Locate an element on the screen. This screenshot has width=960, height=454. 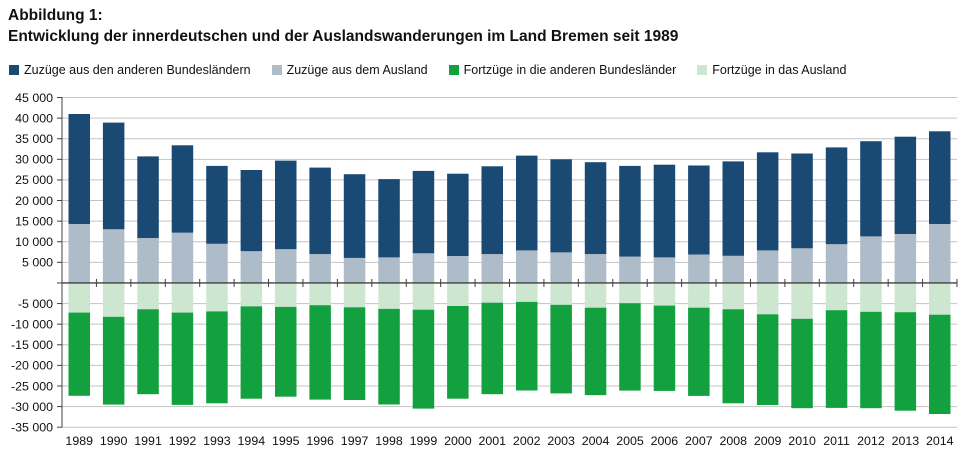
x-axis-label: 1997 is located at coordinates (355, 441).